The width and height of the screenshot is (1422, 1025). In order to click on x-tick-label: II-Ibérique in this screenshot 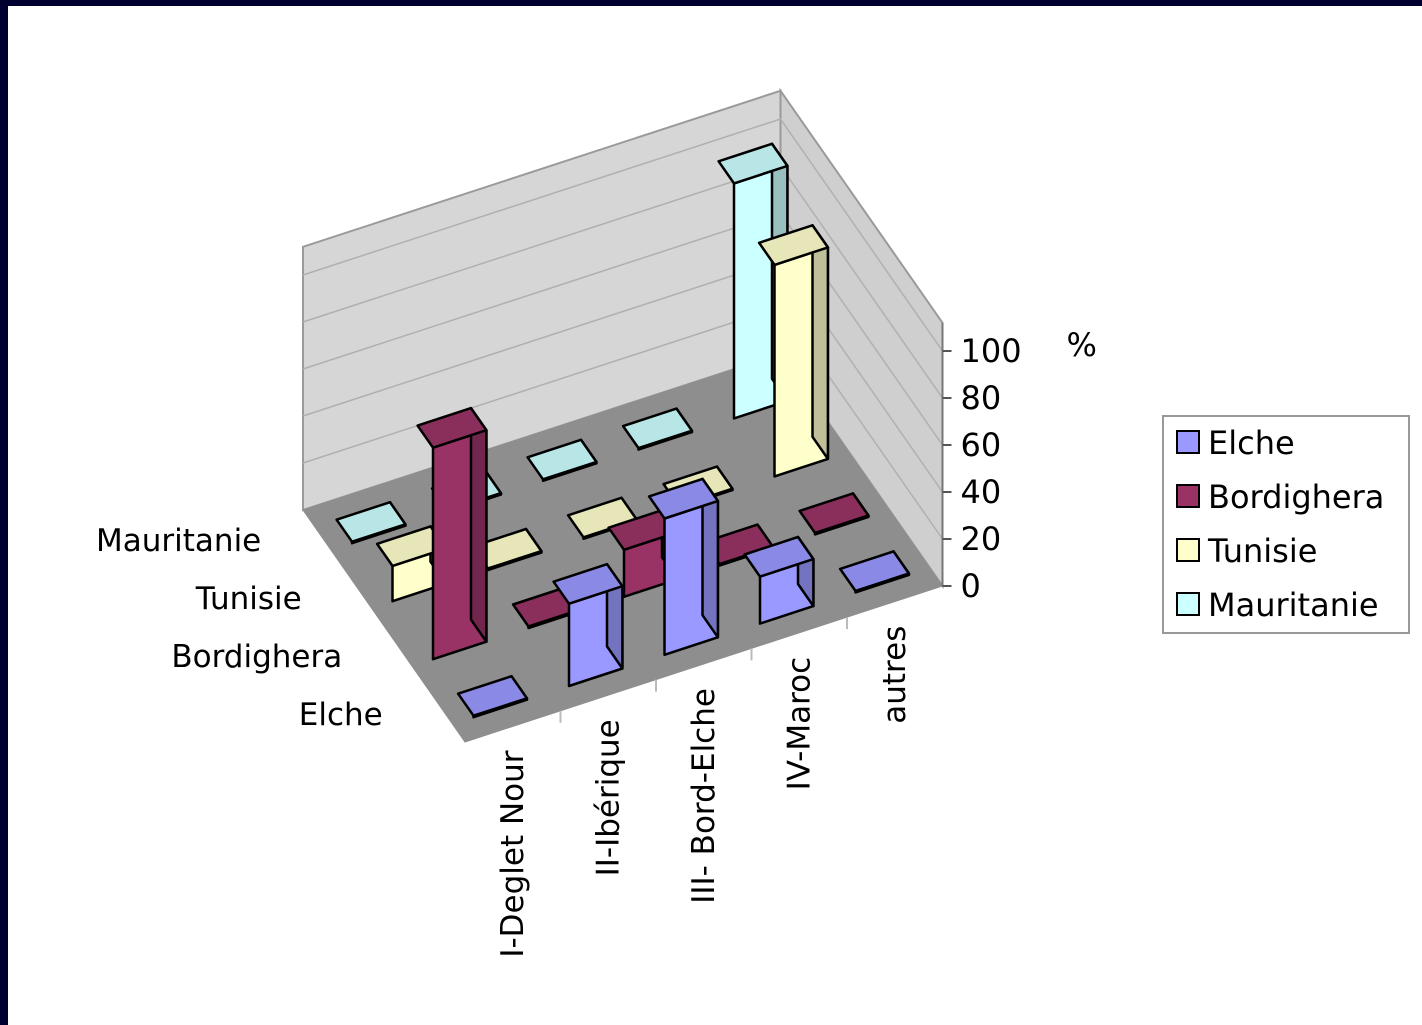, I will do `click(608, 797)`.